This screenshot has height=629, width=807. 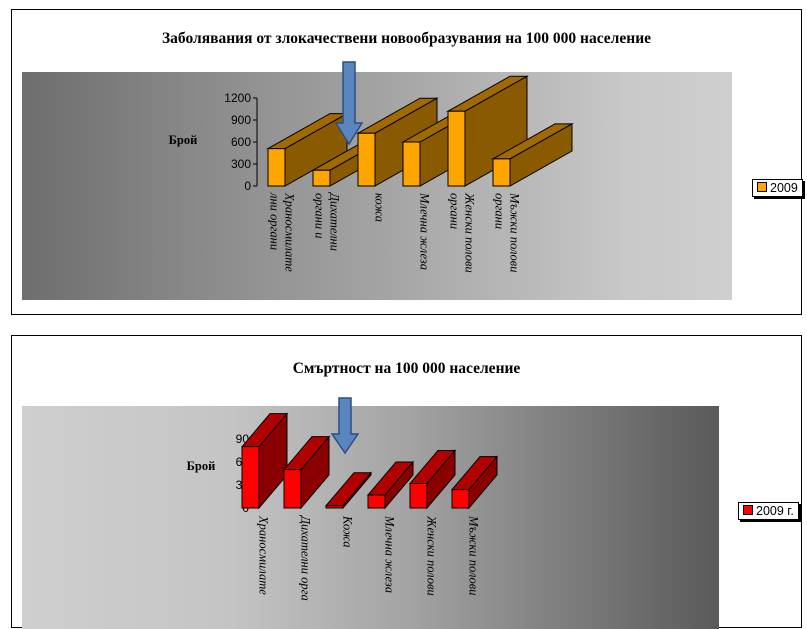 I want to click on y-tick-label: 0, so click(x=247, y=186).